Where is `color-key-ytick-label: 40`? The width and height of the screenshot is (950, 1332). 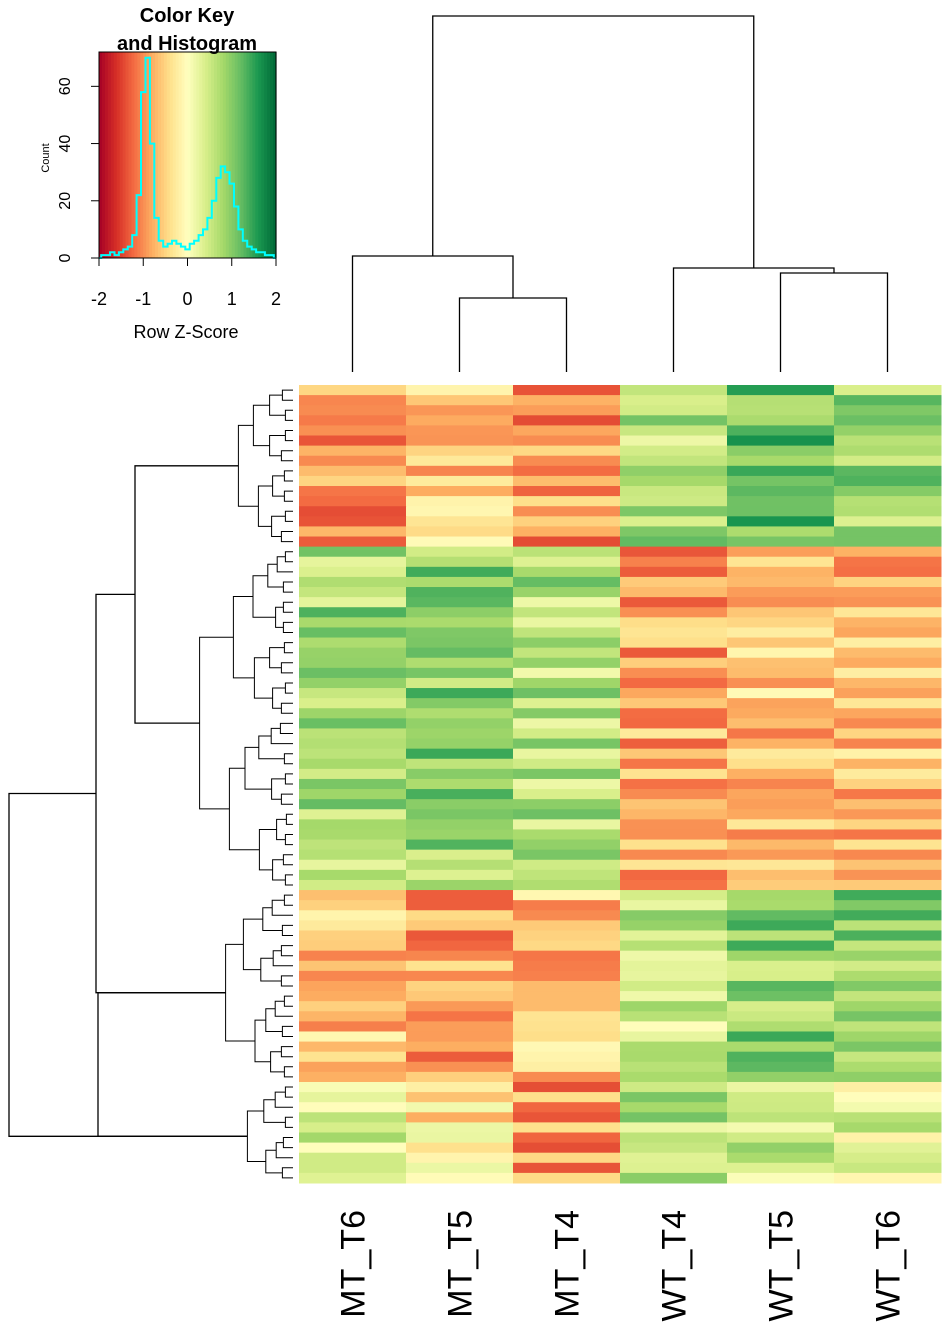 color-key-ytick-label: 40 is located at coordinates (65, 144).